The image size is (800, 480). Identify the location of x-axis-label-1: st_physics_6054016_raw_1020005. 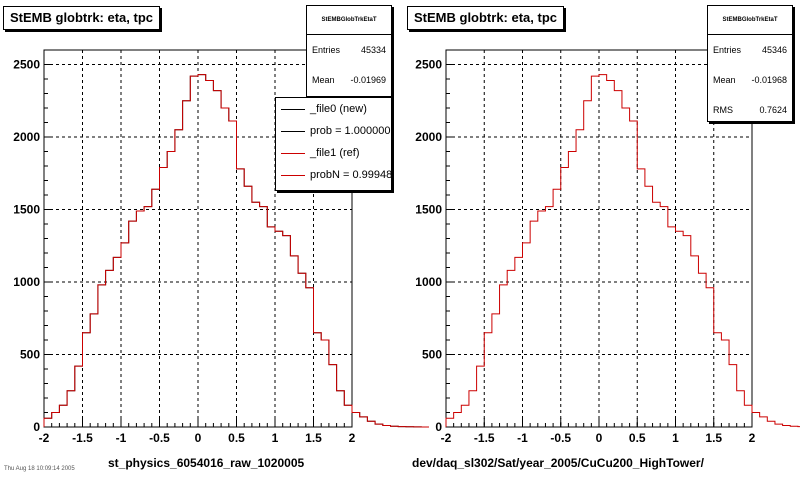
(206, 463).